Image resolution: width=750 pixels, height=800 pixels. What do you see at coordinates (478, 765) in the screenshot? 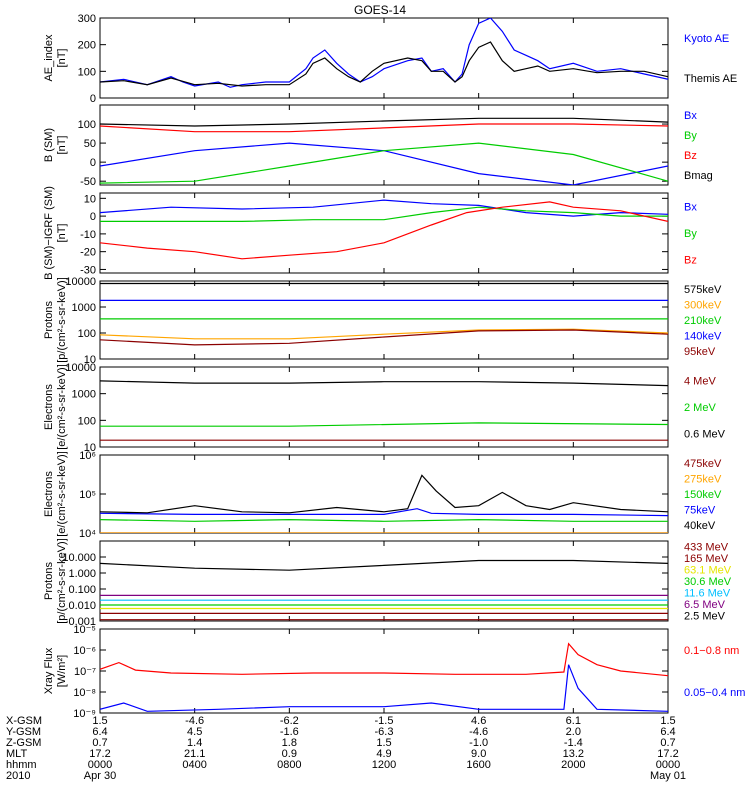
I see `x-axis-row-value: 1600` at bounding box center [478, 765].